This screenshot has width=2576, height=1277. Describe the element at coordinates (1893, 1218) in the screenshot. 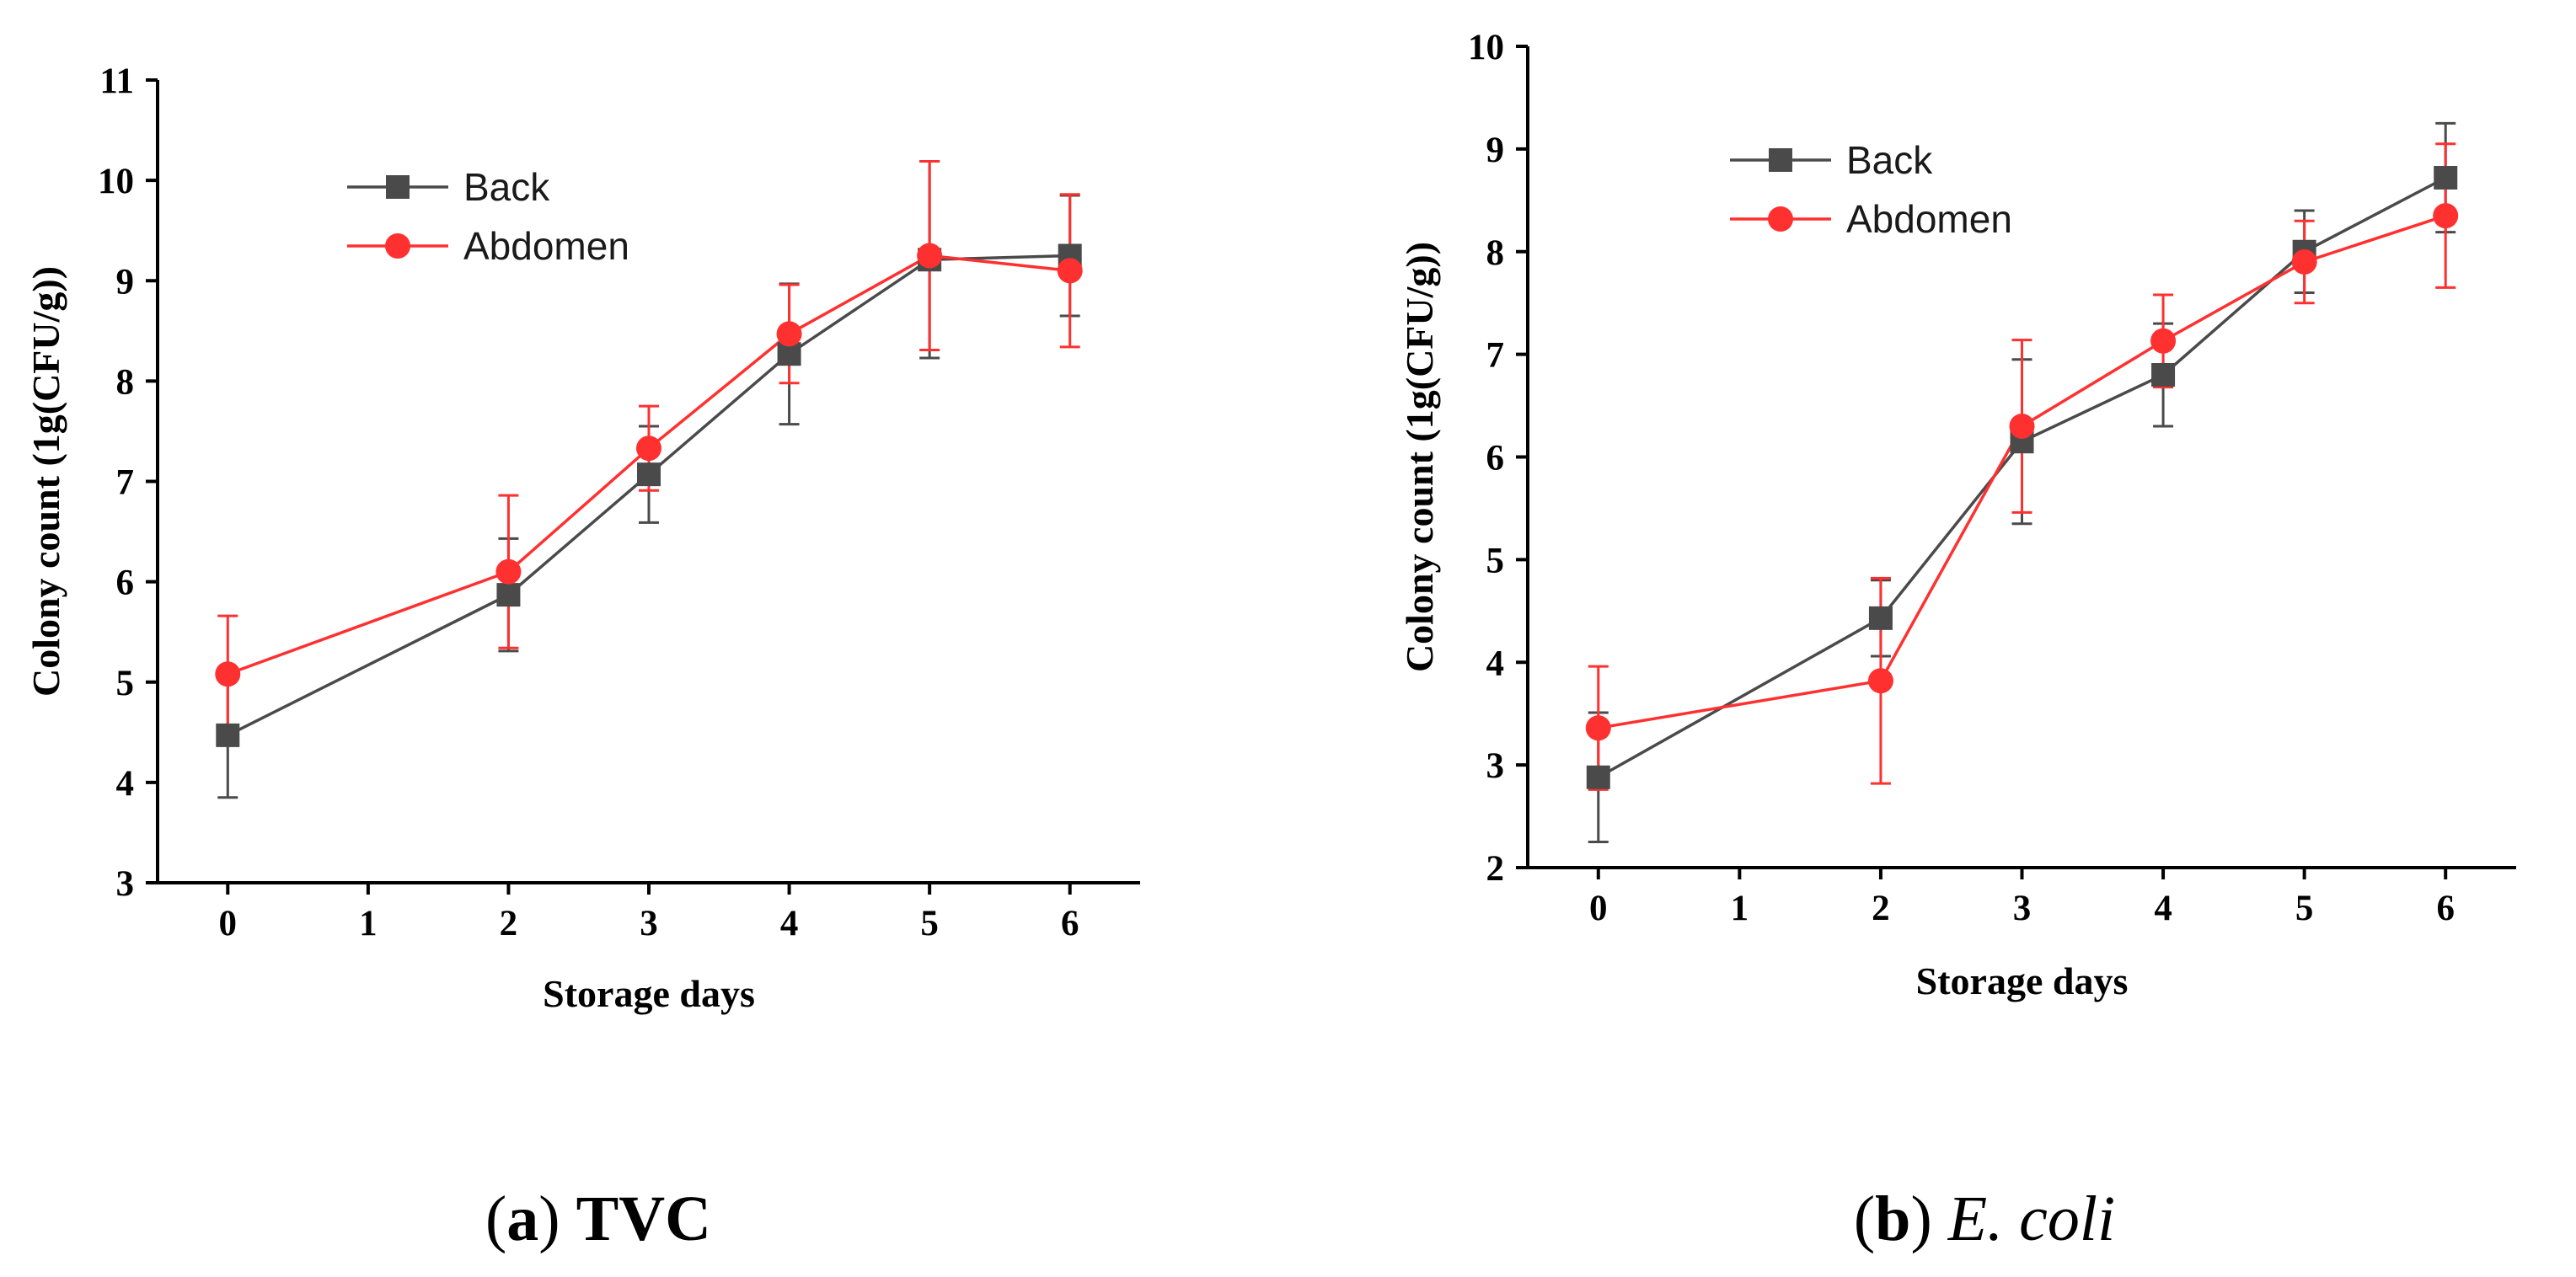

I see `caption-b-label: b` at that location.